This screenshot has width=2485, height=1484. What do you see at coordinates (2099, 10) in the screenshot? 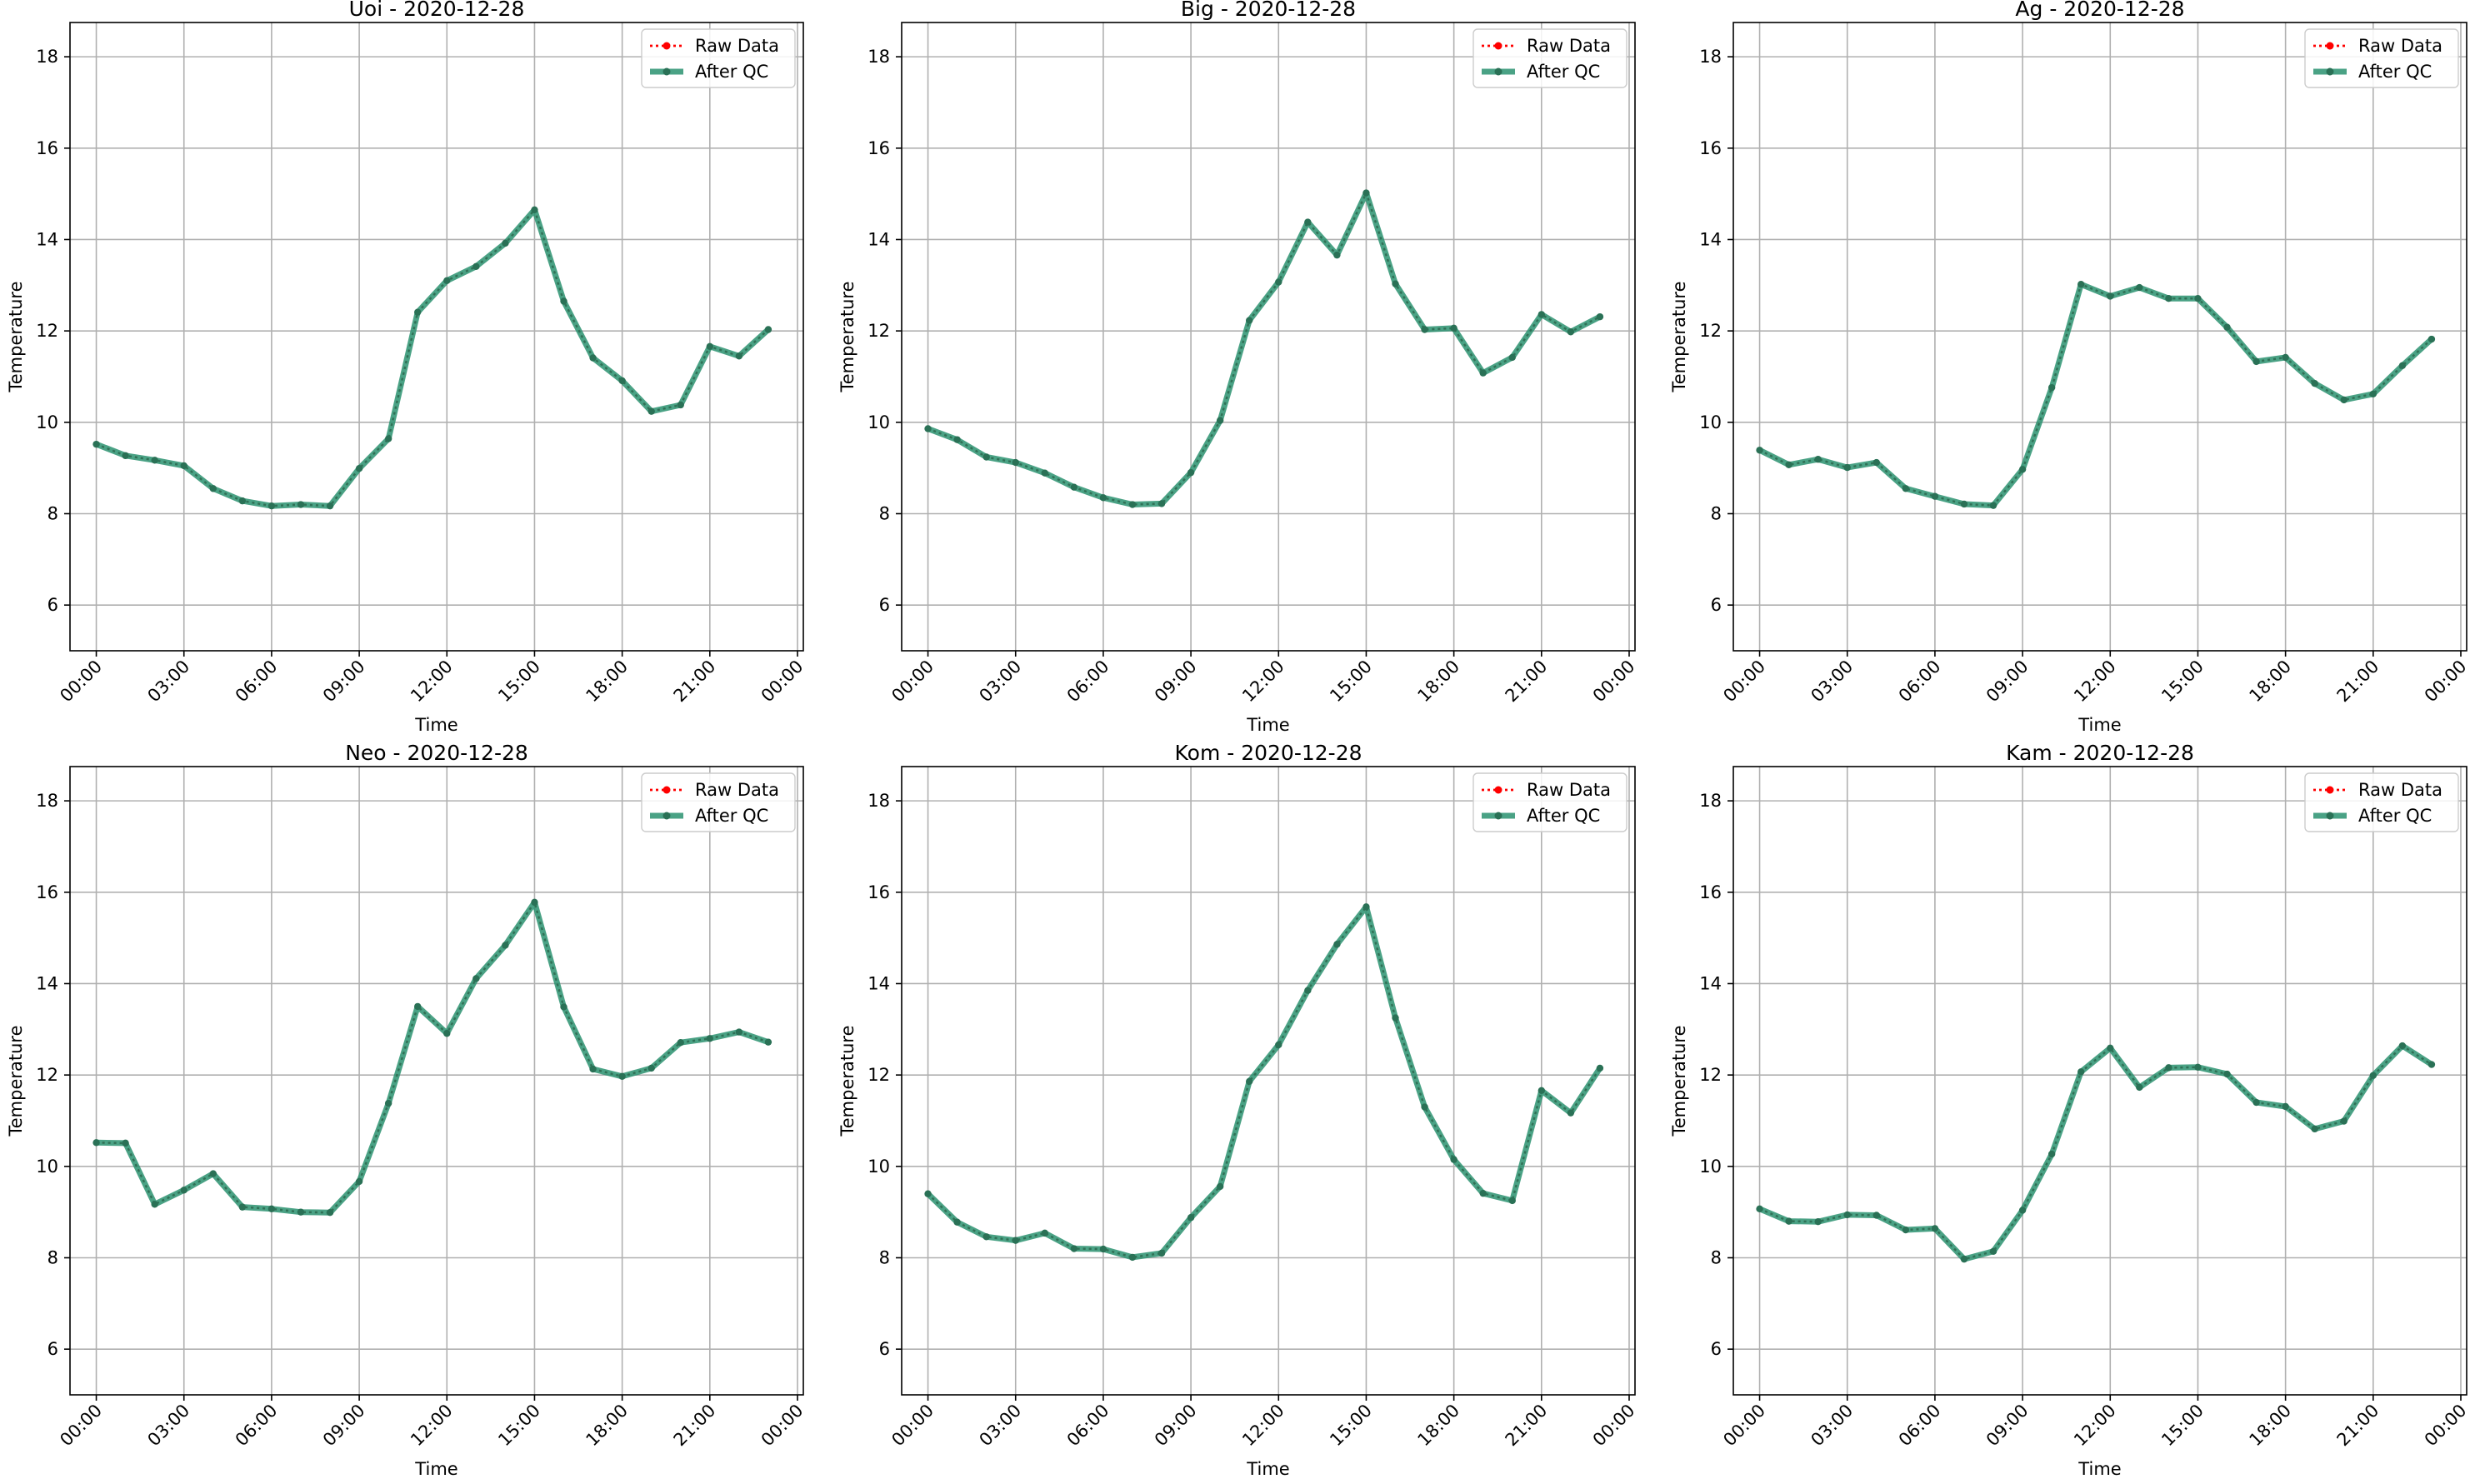
I see `chart-title: Ag - 2020-12-28` at bounding box center [2099, 10].